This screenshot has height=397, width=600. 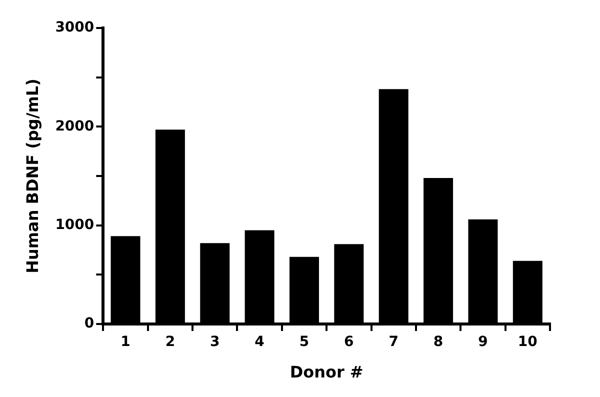 What do you see at coordinates (74, 224) in the screenshot?
I see `y-tick-label: 1000` at bounding box center [74, 224].